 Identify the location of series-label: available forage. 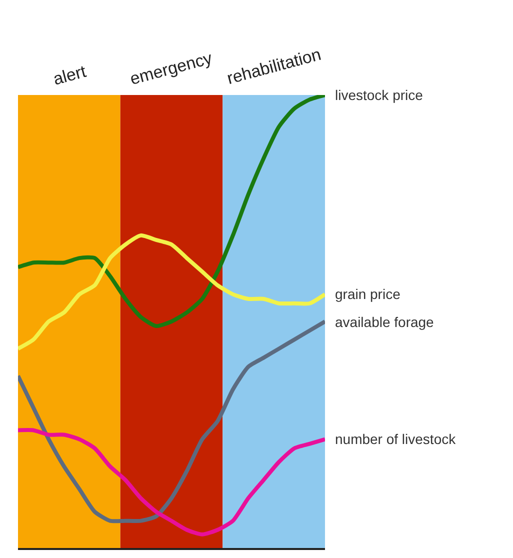
(384, 322).